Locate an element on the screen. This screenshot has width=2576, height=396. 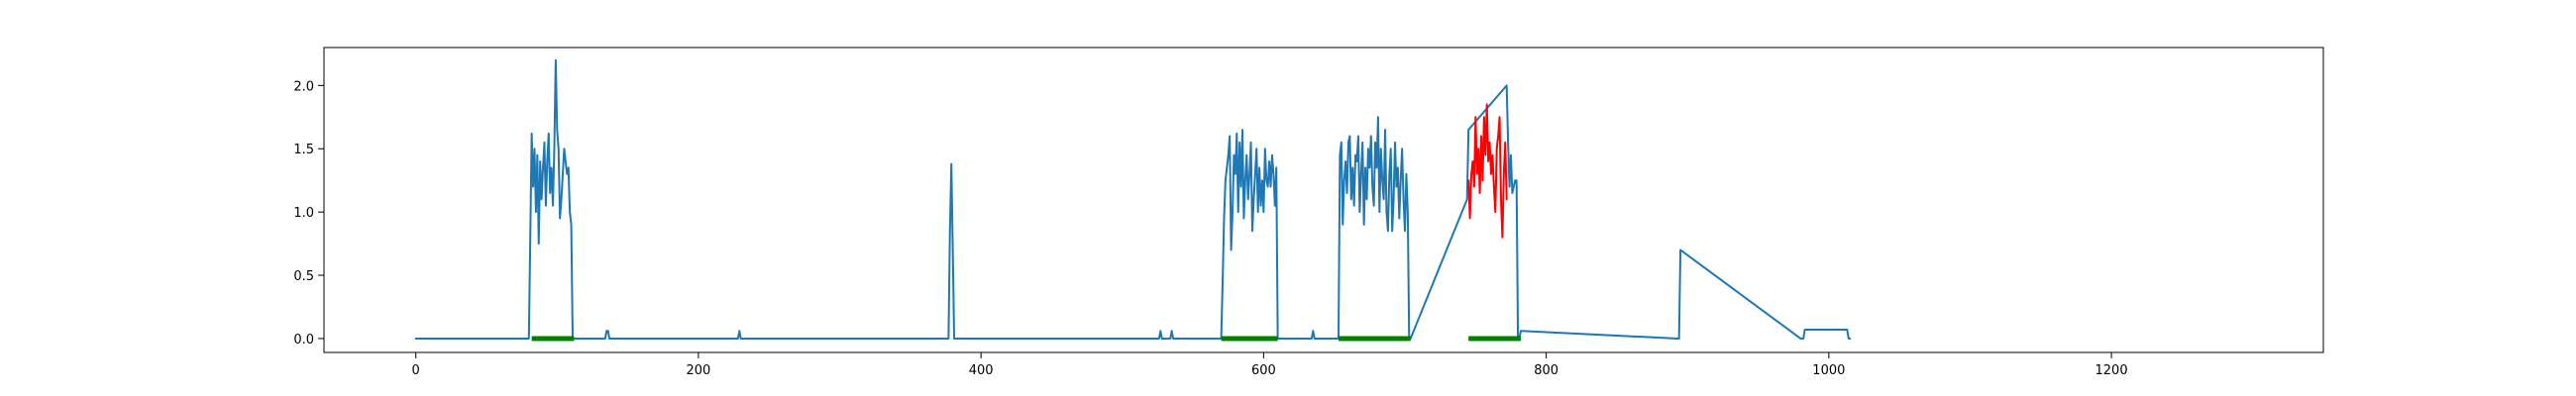
y-tick-label: 0.5 is located at coordinates (303, 277).